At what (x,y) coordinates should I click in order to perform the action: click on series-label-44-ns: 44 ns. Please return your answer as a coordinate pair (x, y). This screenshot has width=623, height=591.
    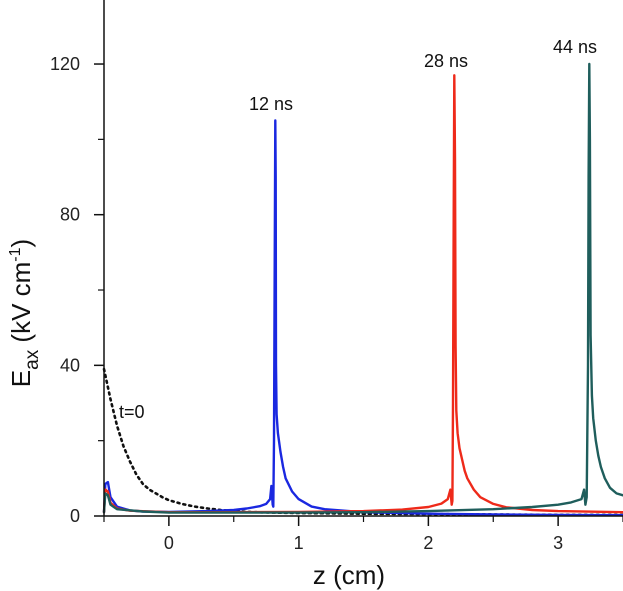
    Looking at the image, I should click on (575, 47).